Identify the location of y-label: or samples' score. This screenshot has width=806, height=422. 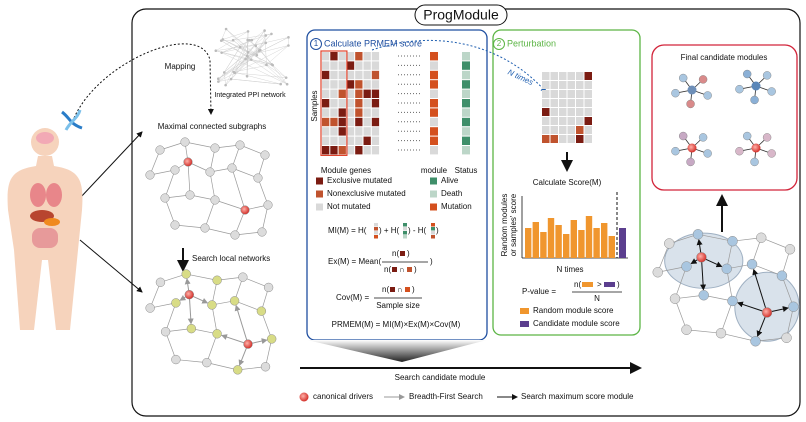
(513, 224).